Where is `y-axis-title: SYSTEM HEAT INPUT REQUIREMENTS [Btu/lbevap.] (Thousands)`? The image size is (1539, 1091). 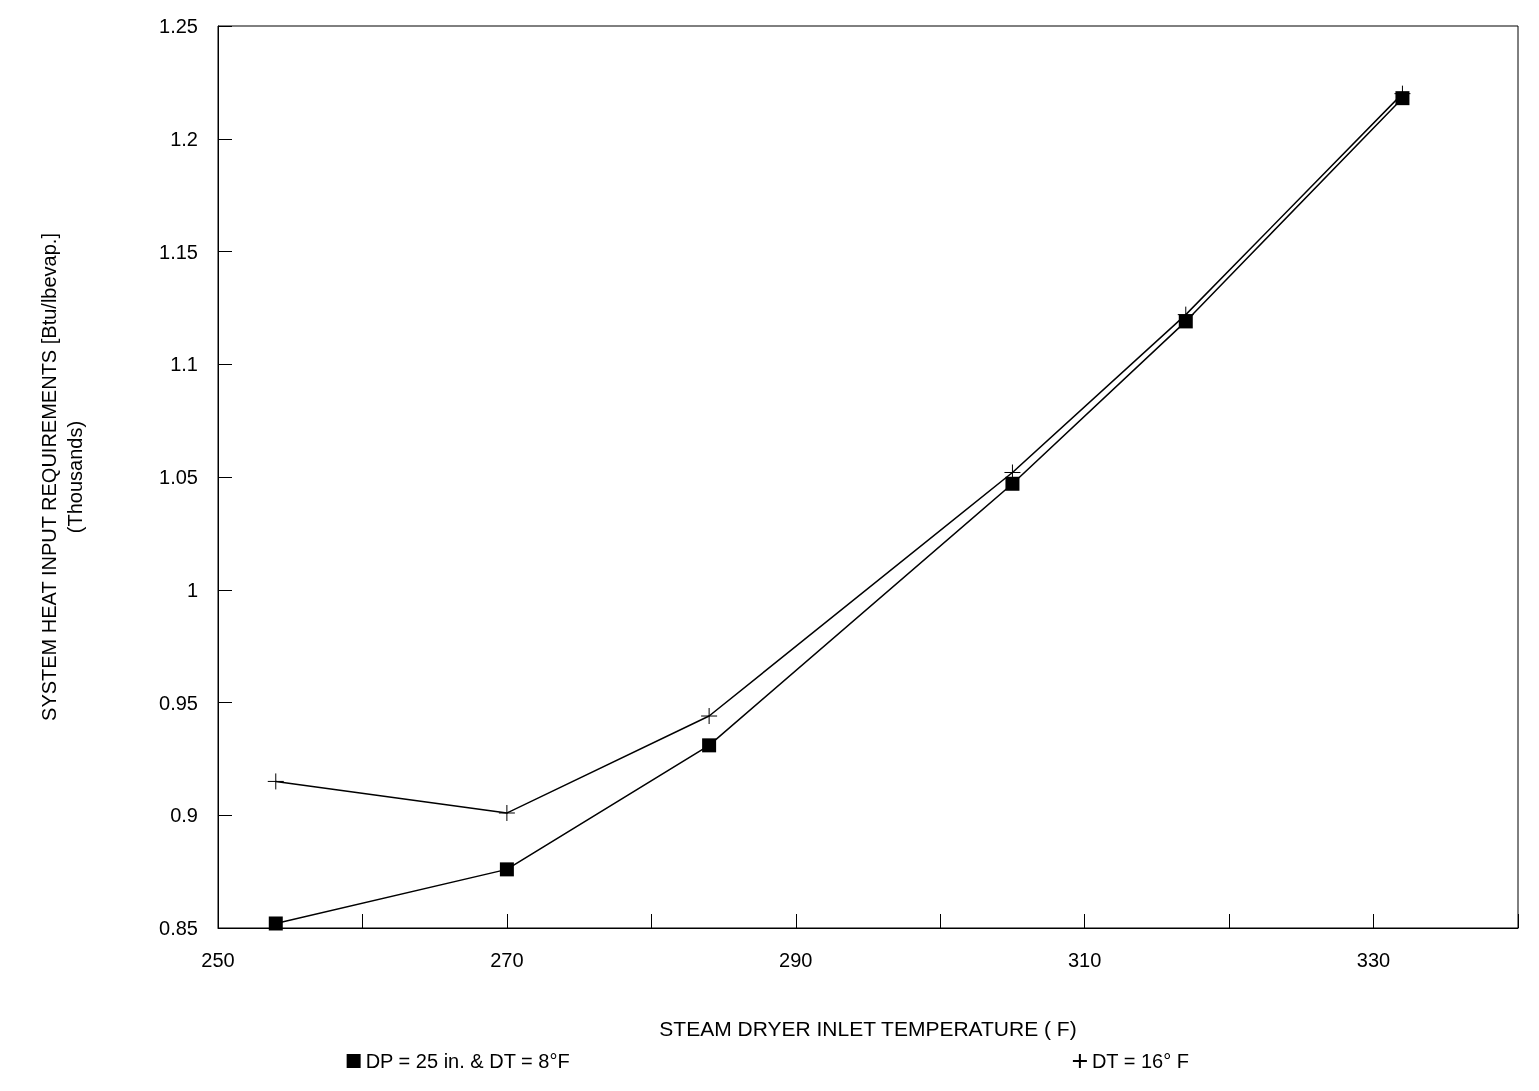 y-axis-title: SYSTEM HEAT INPUT REQUIREMENTS [Btu/lbevap.] (Thousands) is located at coordinates (62, 477).